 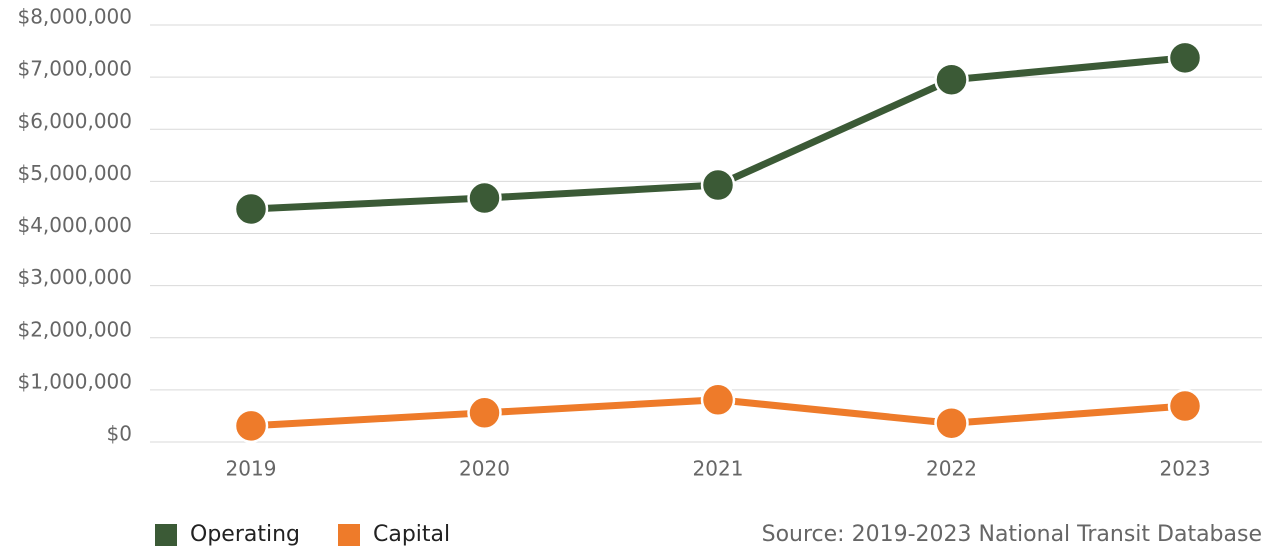 I want to click on legend-label: Operating, so click(x=245, y=534).